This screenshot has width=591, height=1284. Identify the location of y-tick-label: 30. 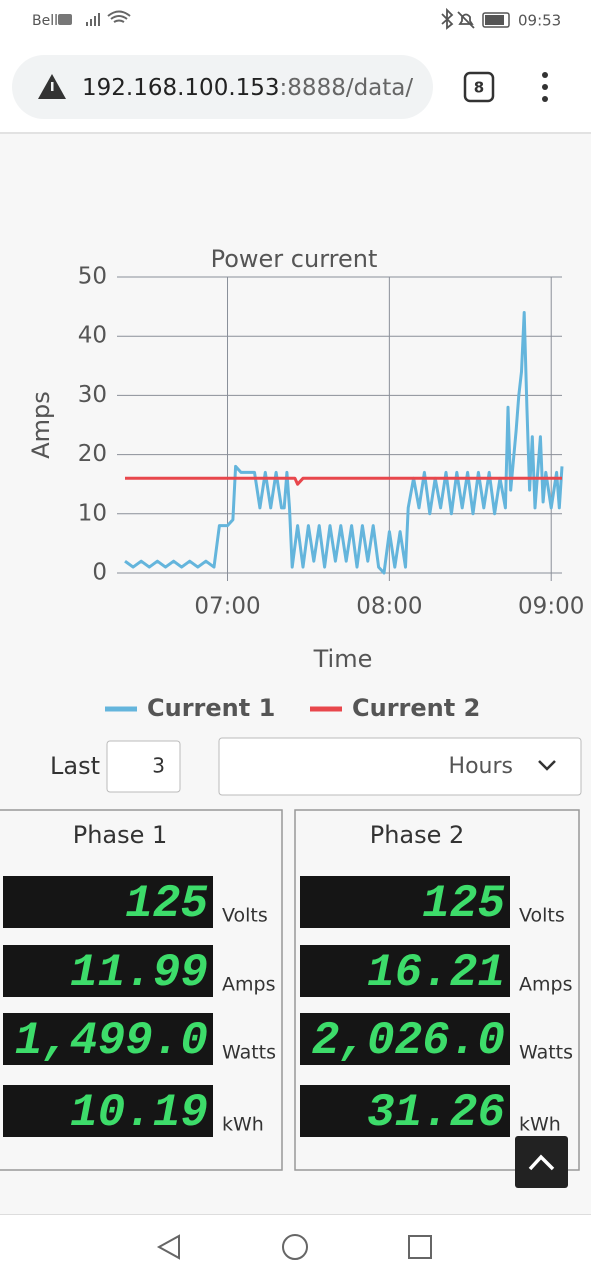
(92, 395).